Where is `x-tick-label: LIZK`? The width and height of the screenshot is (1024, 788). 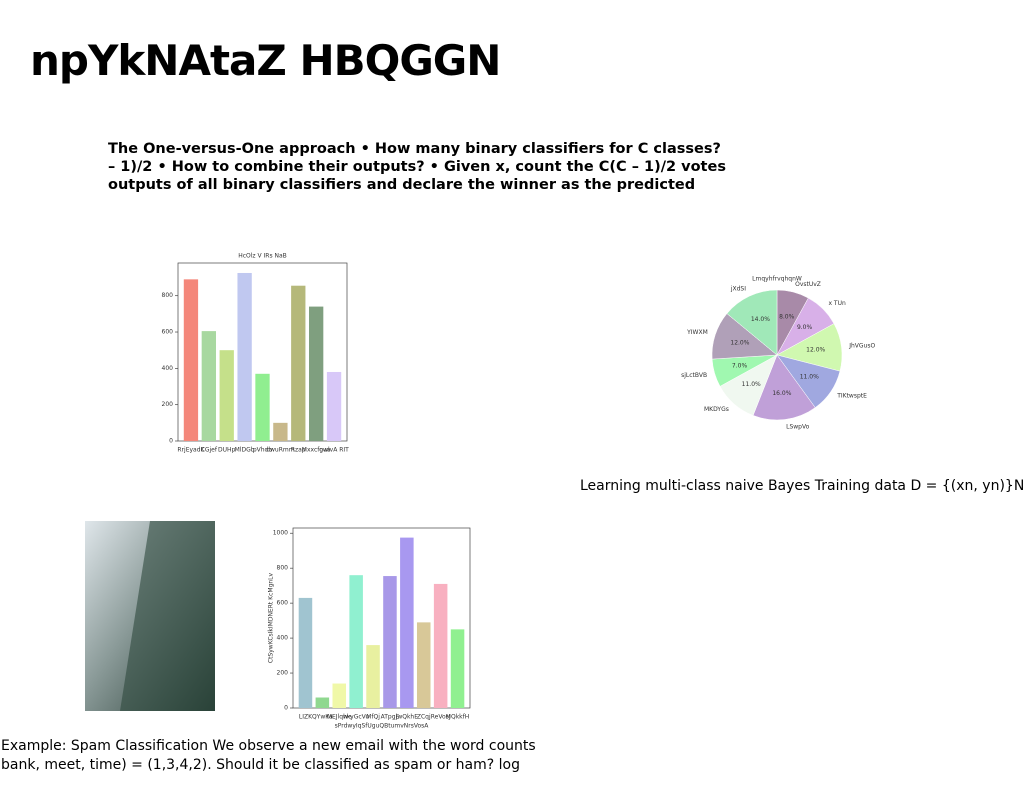 x-tick-label: LIZK is located at coordinates (306, 717).